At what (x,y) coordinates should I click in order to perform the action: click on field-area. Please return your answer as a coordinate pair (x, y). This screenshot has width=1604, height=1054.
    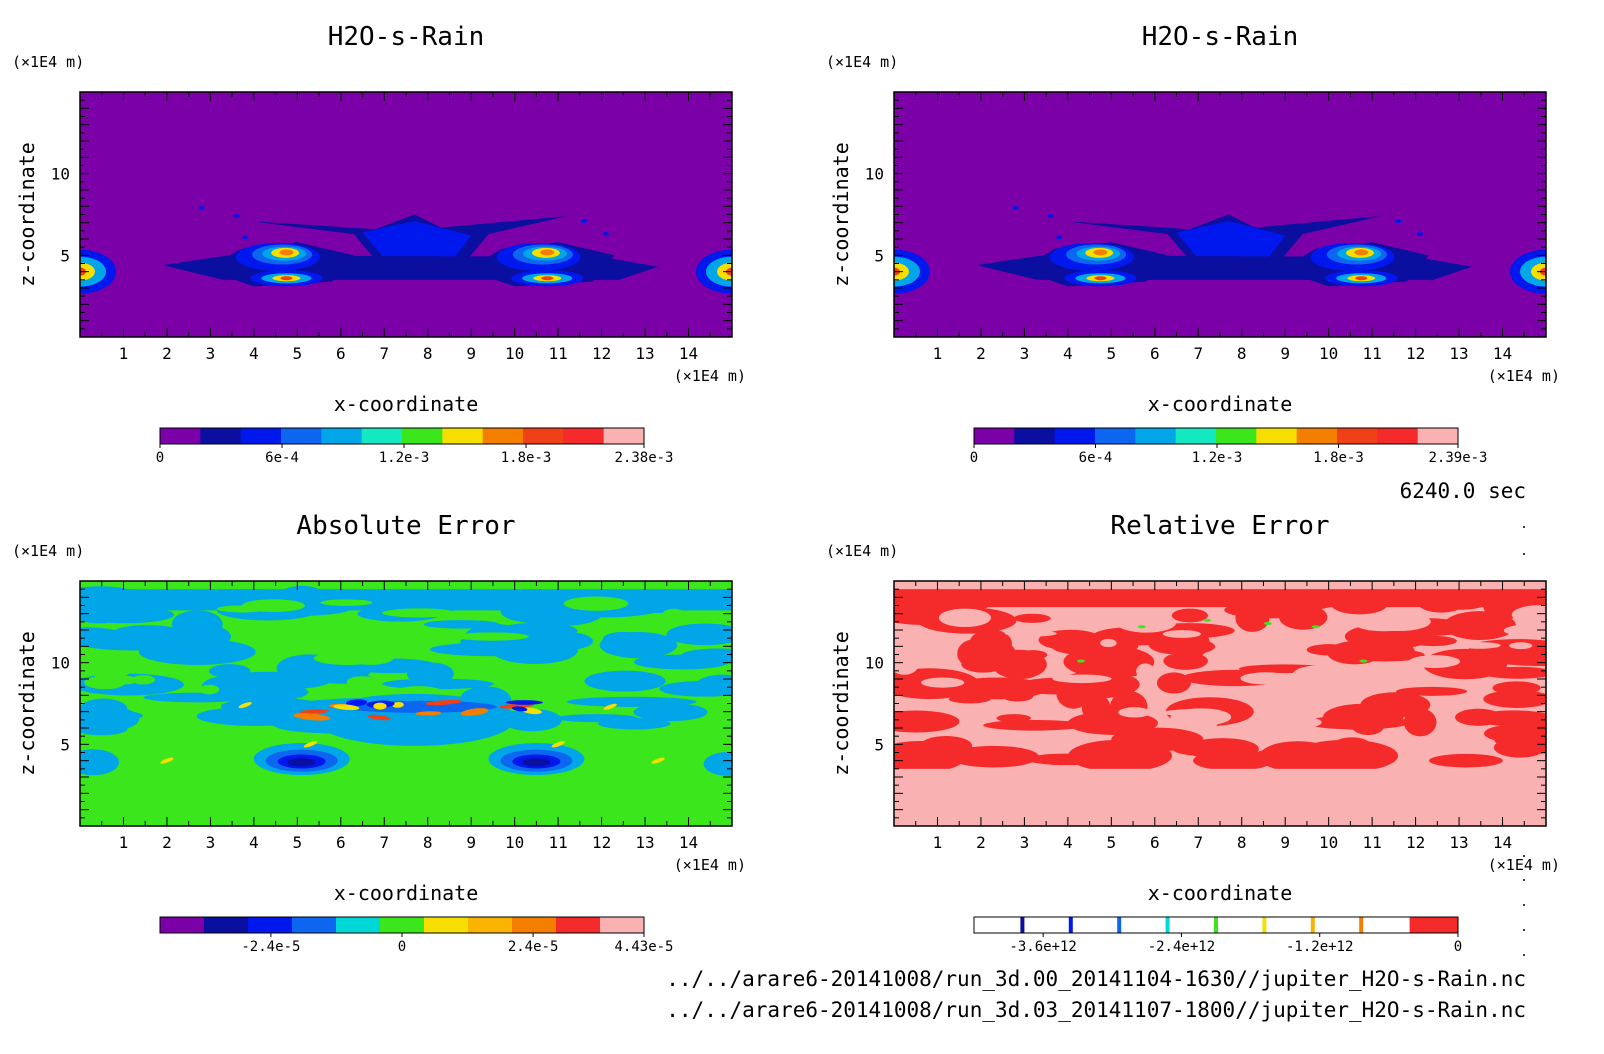
    Looking at the image, I should click on (1220, 703).